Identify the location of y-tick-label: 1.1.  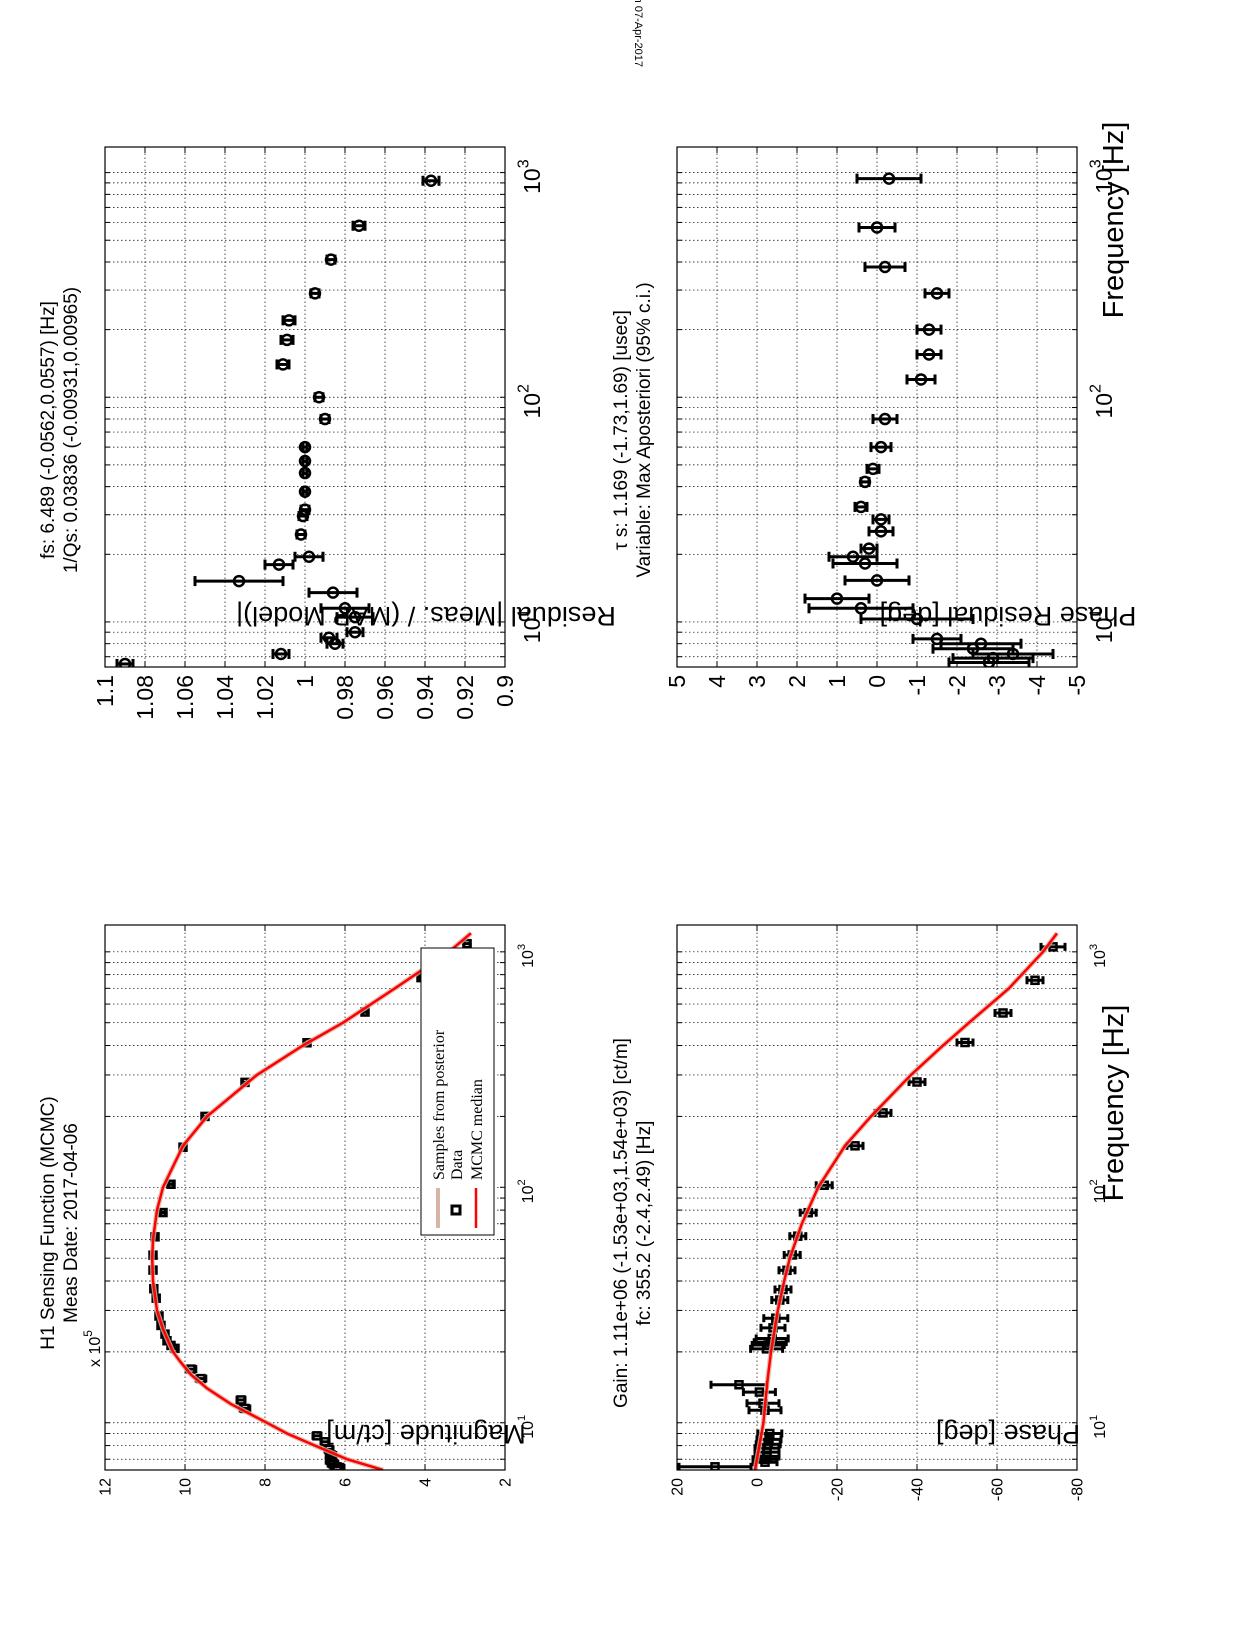
(105, 691).